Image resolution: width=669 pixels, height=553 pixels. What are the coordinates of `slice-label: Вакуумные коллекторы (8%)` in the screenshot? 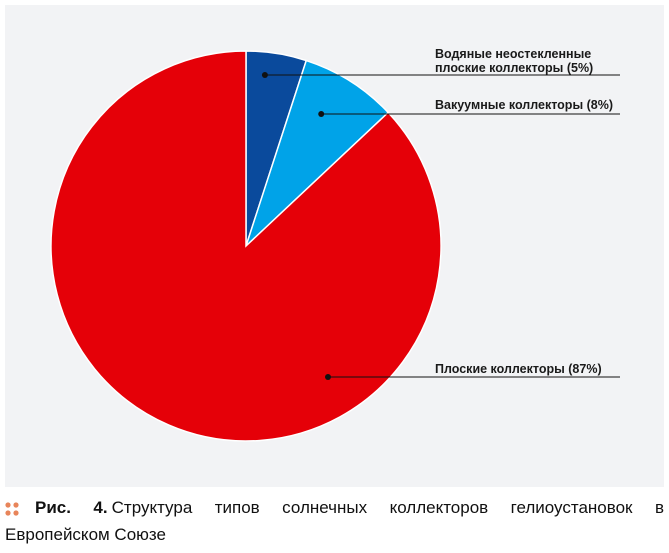 It's located at (524, 105).